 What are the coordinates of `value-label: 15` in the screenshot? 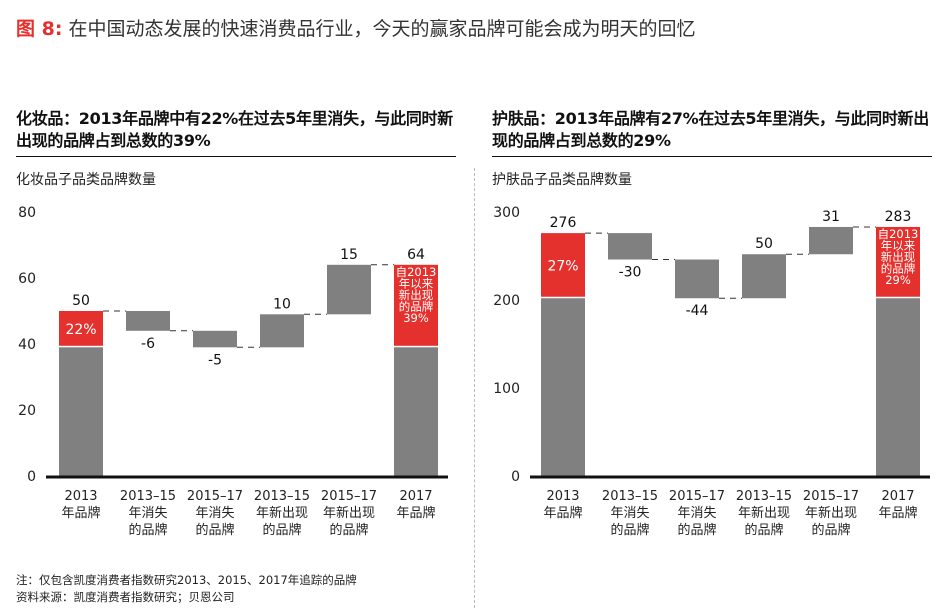 It's located at (349, 255).